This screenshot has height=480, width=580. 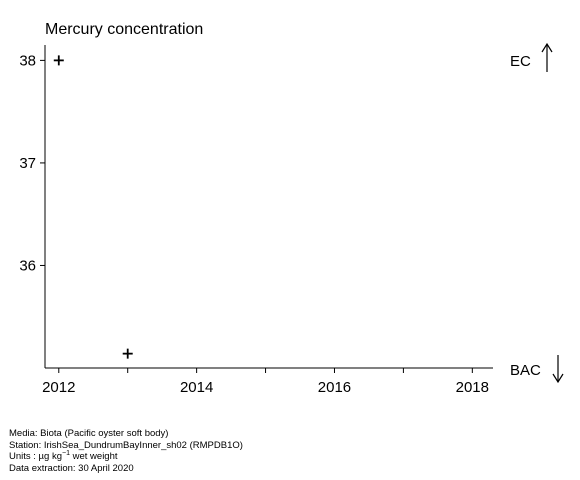 I want to click on units-info: Units : µg kg−1 wet weight, so click(x=126, y=456).